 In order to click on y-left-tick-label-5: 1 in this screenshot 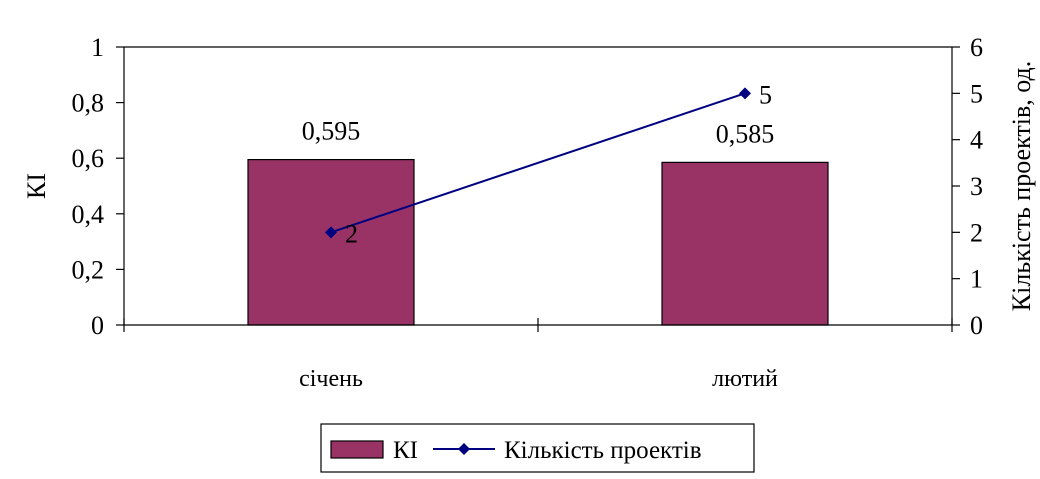, I will do `click(97, 47)`.